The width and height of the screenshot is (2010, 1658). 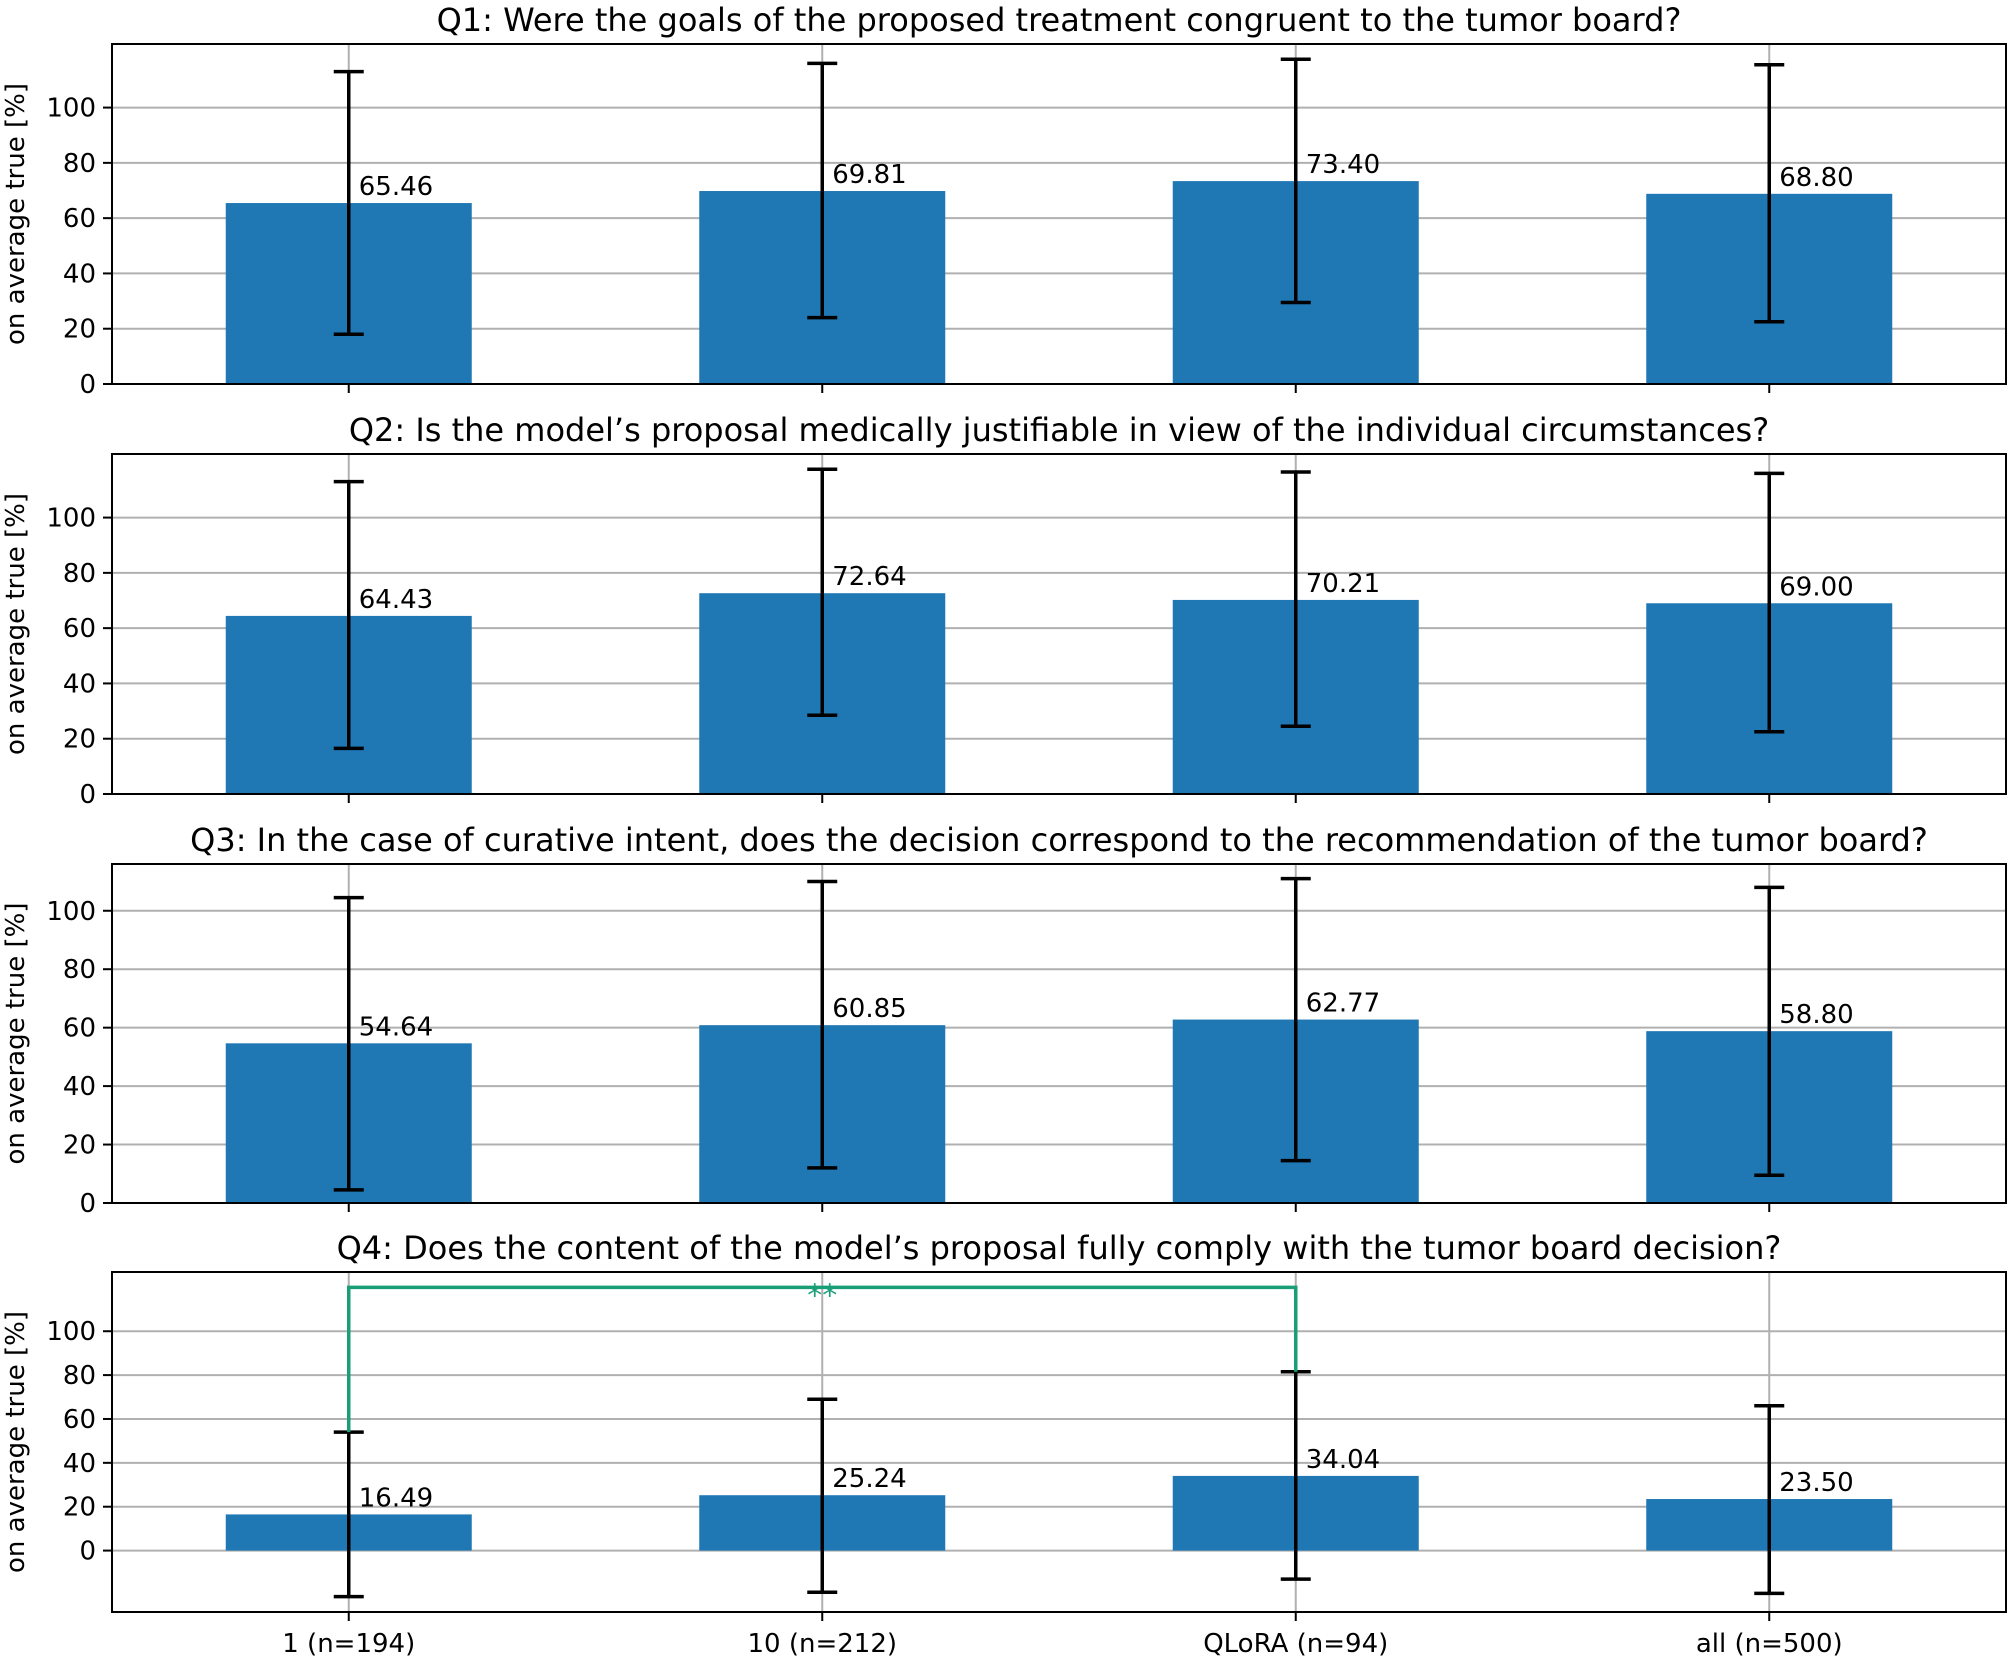 What do you see at coordinates (1769, 1643) in the screenshot?
I see `x-tick-label: all (n=500)` at bounding box center [1769, 1643].